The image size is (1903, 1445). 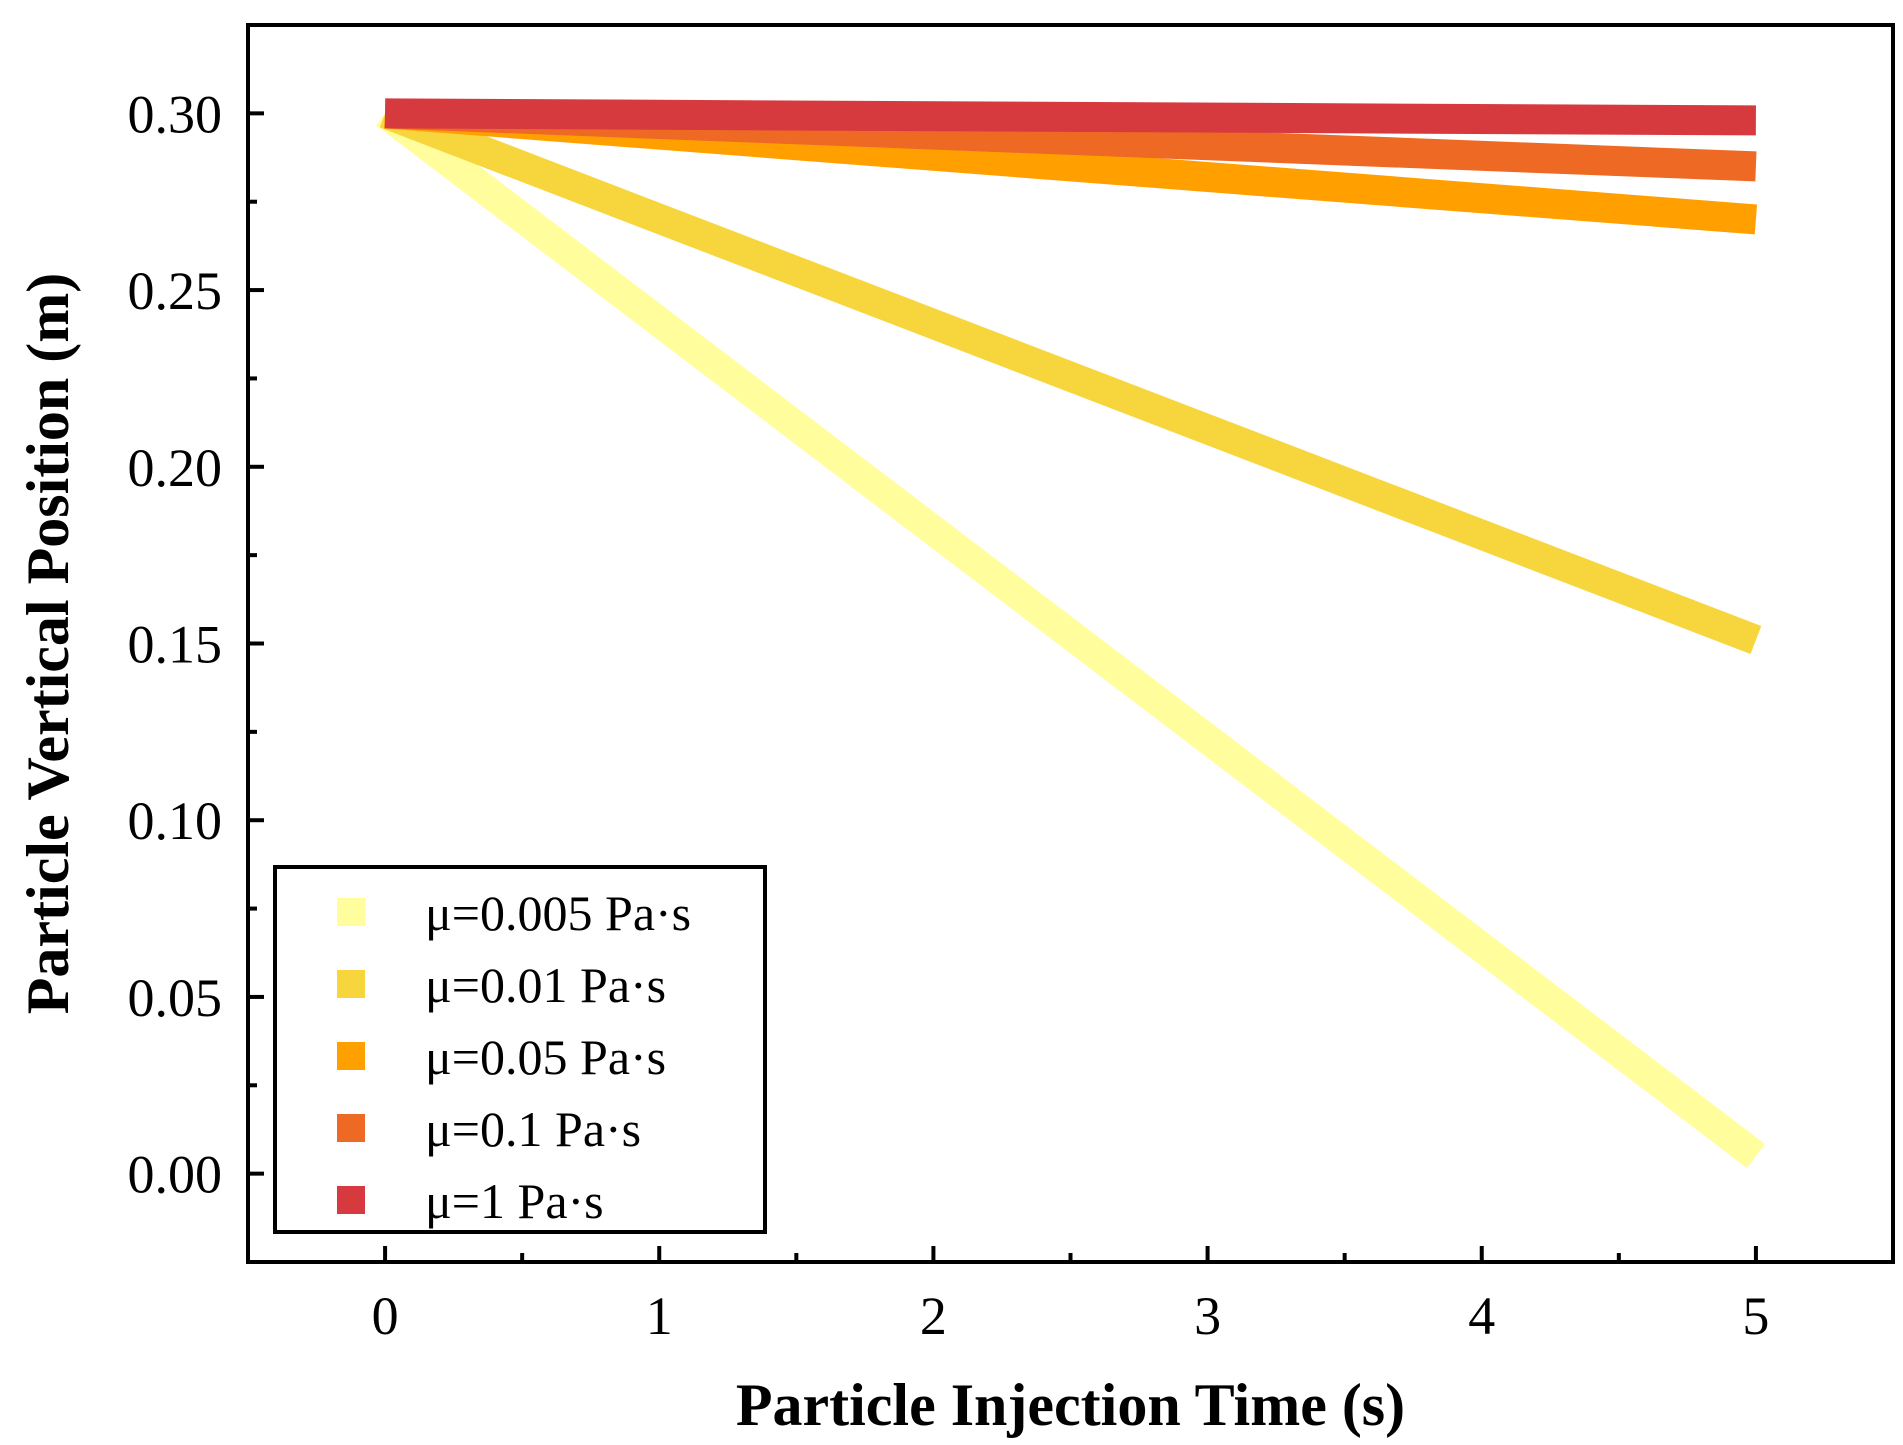 What do you see at coordinates (514, 1201) in the screenshot?
I see `legend-label-4: μ=1 Pa·s` at bounding box center [514, 1201].